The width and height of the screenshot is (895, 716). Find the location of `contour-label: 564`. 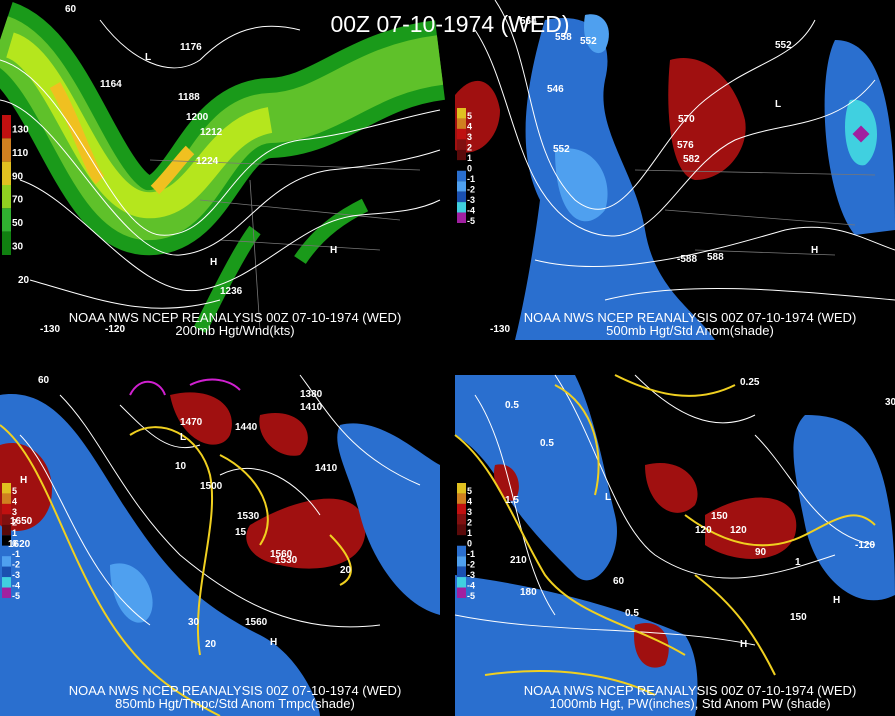

contour-label: 564 is located at coordinates (528, 21).